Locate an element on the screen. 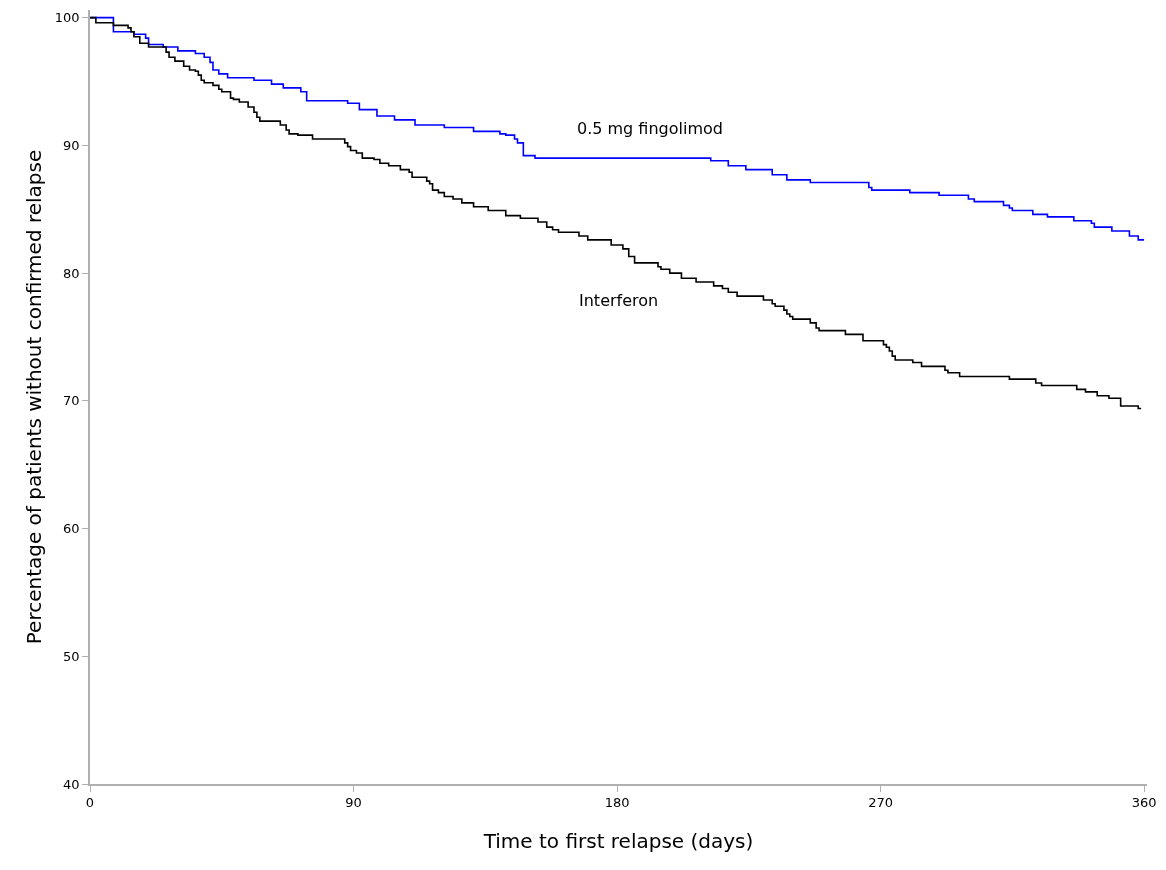 The image size is (1166, 870). x-axis-title: Time to first relapse (days) is located at coordinates (618, 841).